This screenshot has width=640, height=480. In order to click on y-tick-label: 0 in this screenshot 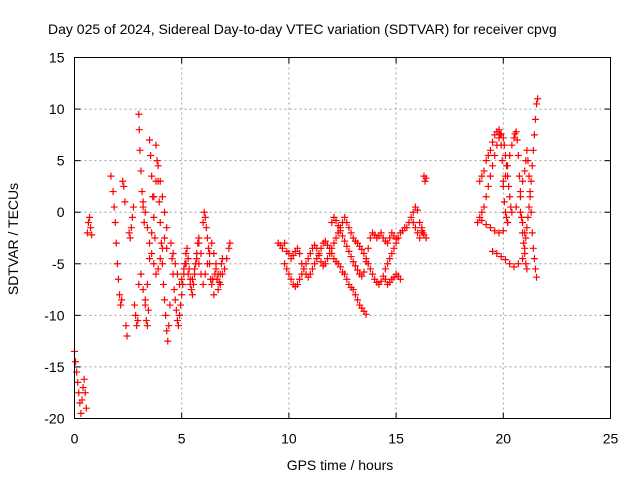, I will do `click(61, 212)`.